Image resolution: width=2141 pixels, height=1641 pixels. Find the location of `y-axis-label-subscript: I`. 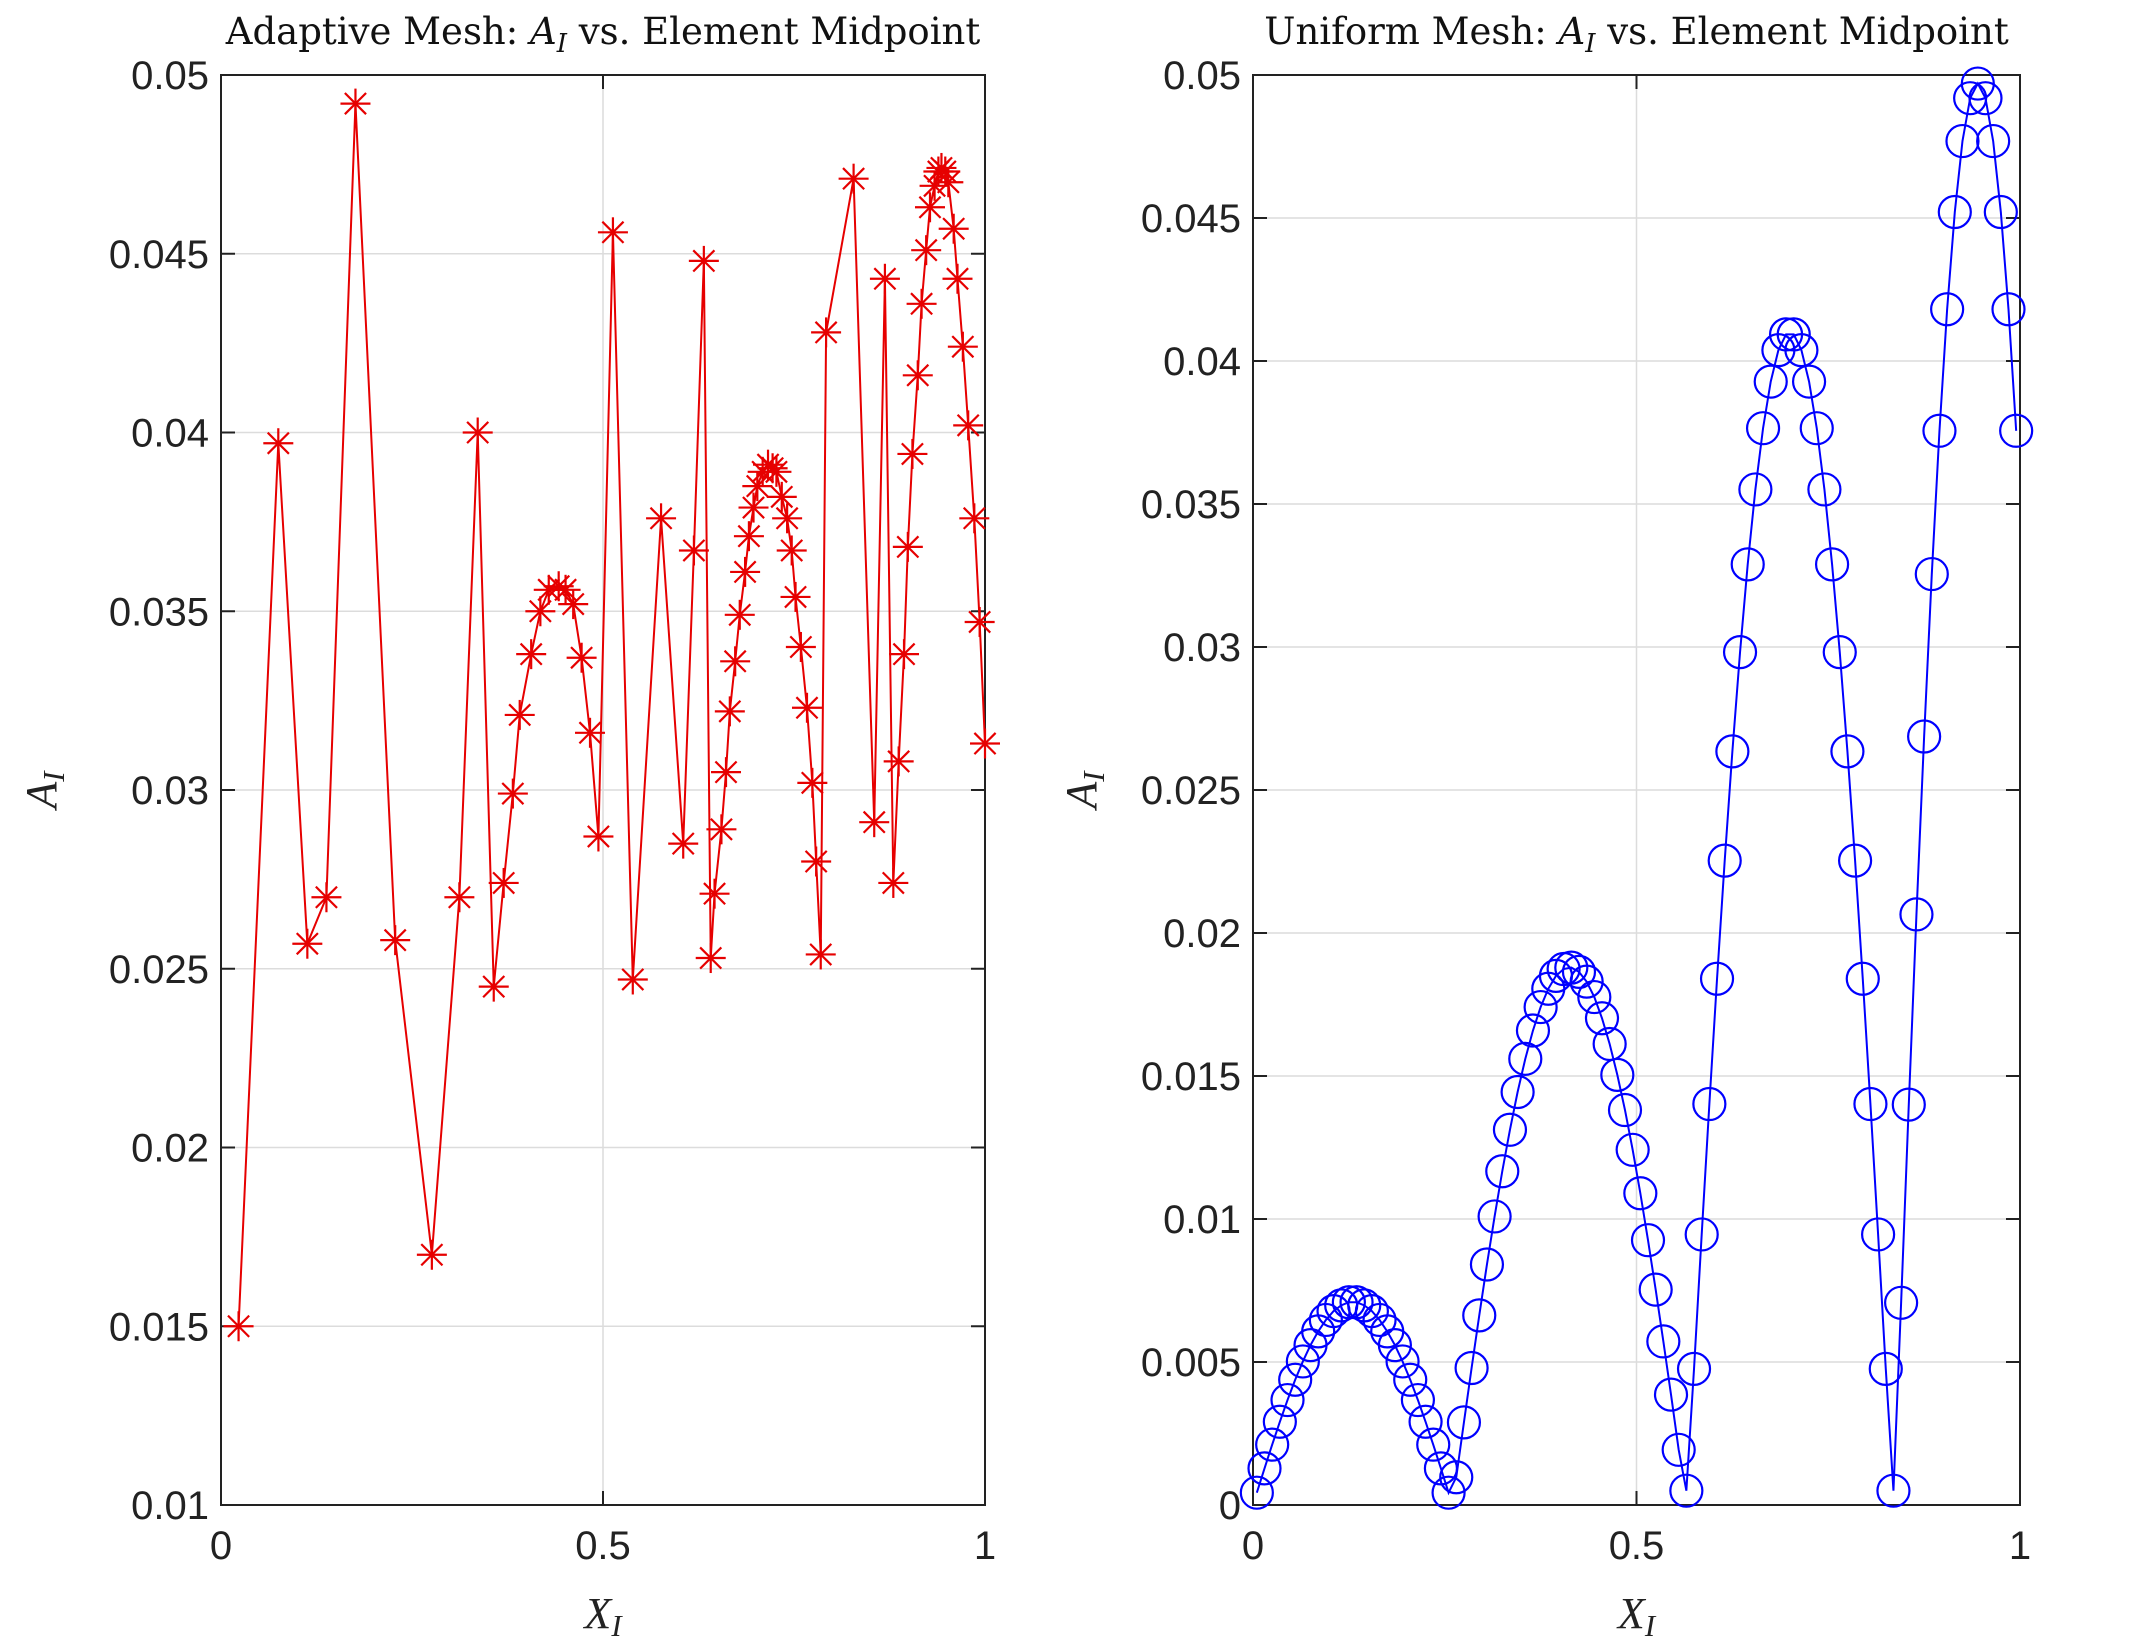

y-axis-label-subscript: I is located at coordinates (1094, 776).